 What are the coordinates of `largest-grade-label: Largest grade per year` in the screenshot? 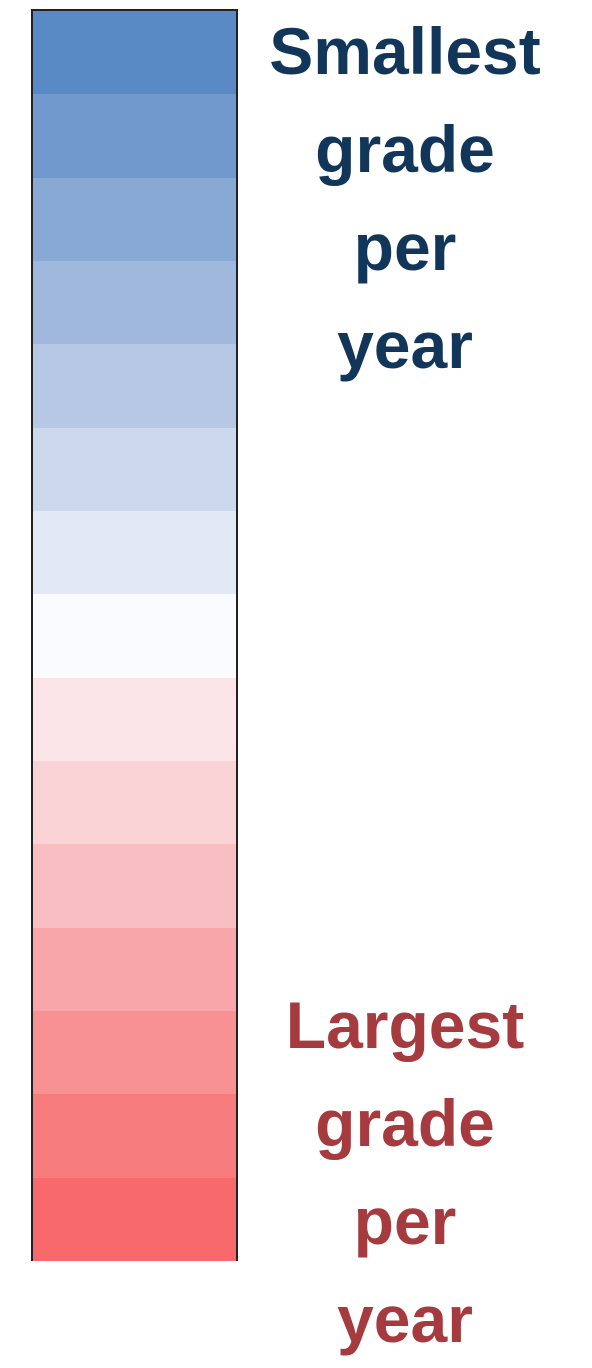 It's located at (405, 1172).